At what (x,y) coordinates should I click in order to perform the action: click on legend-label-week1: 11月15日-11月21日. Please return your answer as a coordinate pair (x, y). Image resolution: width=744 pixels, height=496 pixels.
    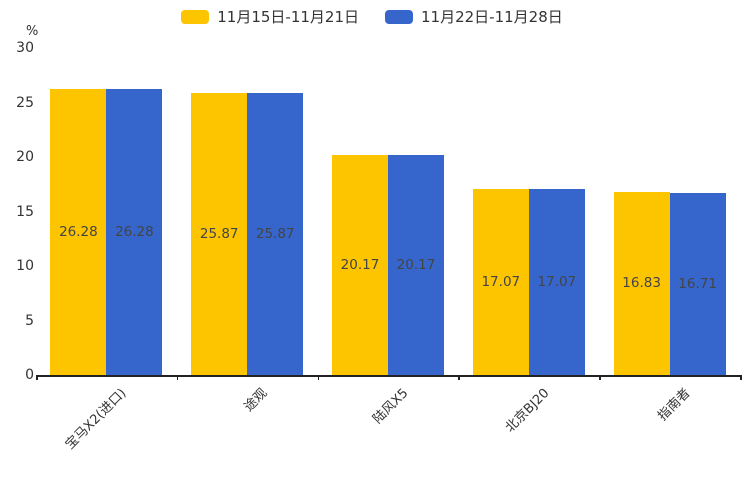
    Looking at the image, I should click on (288, 17).